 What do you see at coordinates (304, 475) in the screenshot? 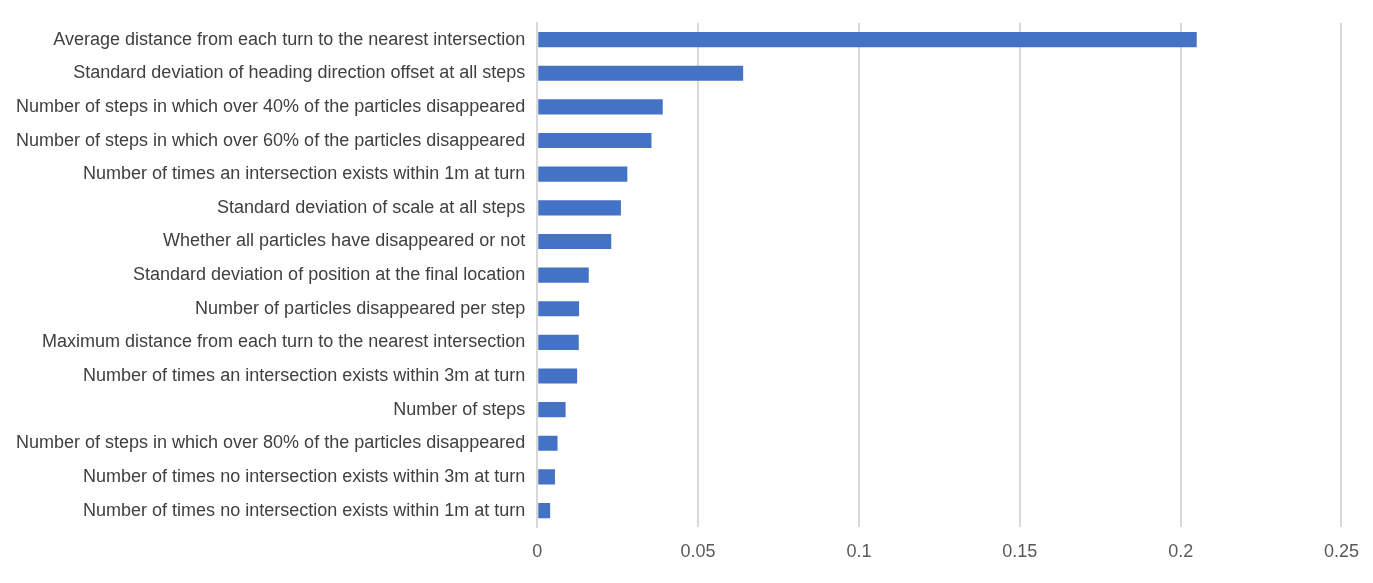
I see `y-tick-label: Number of times no intersection exists within 3m at turn` at bounding box center [304, 475].